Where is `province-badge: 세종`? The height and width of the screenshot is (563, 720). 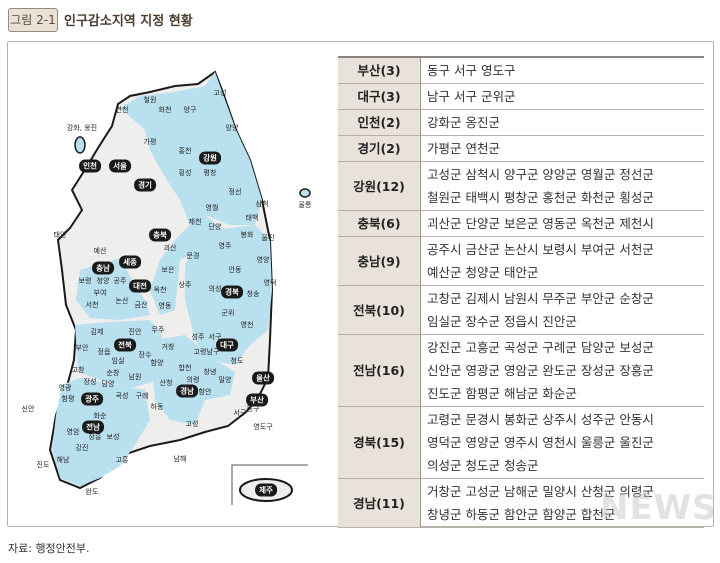 province-badge: 세종 is located at coordinates (130, 262).